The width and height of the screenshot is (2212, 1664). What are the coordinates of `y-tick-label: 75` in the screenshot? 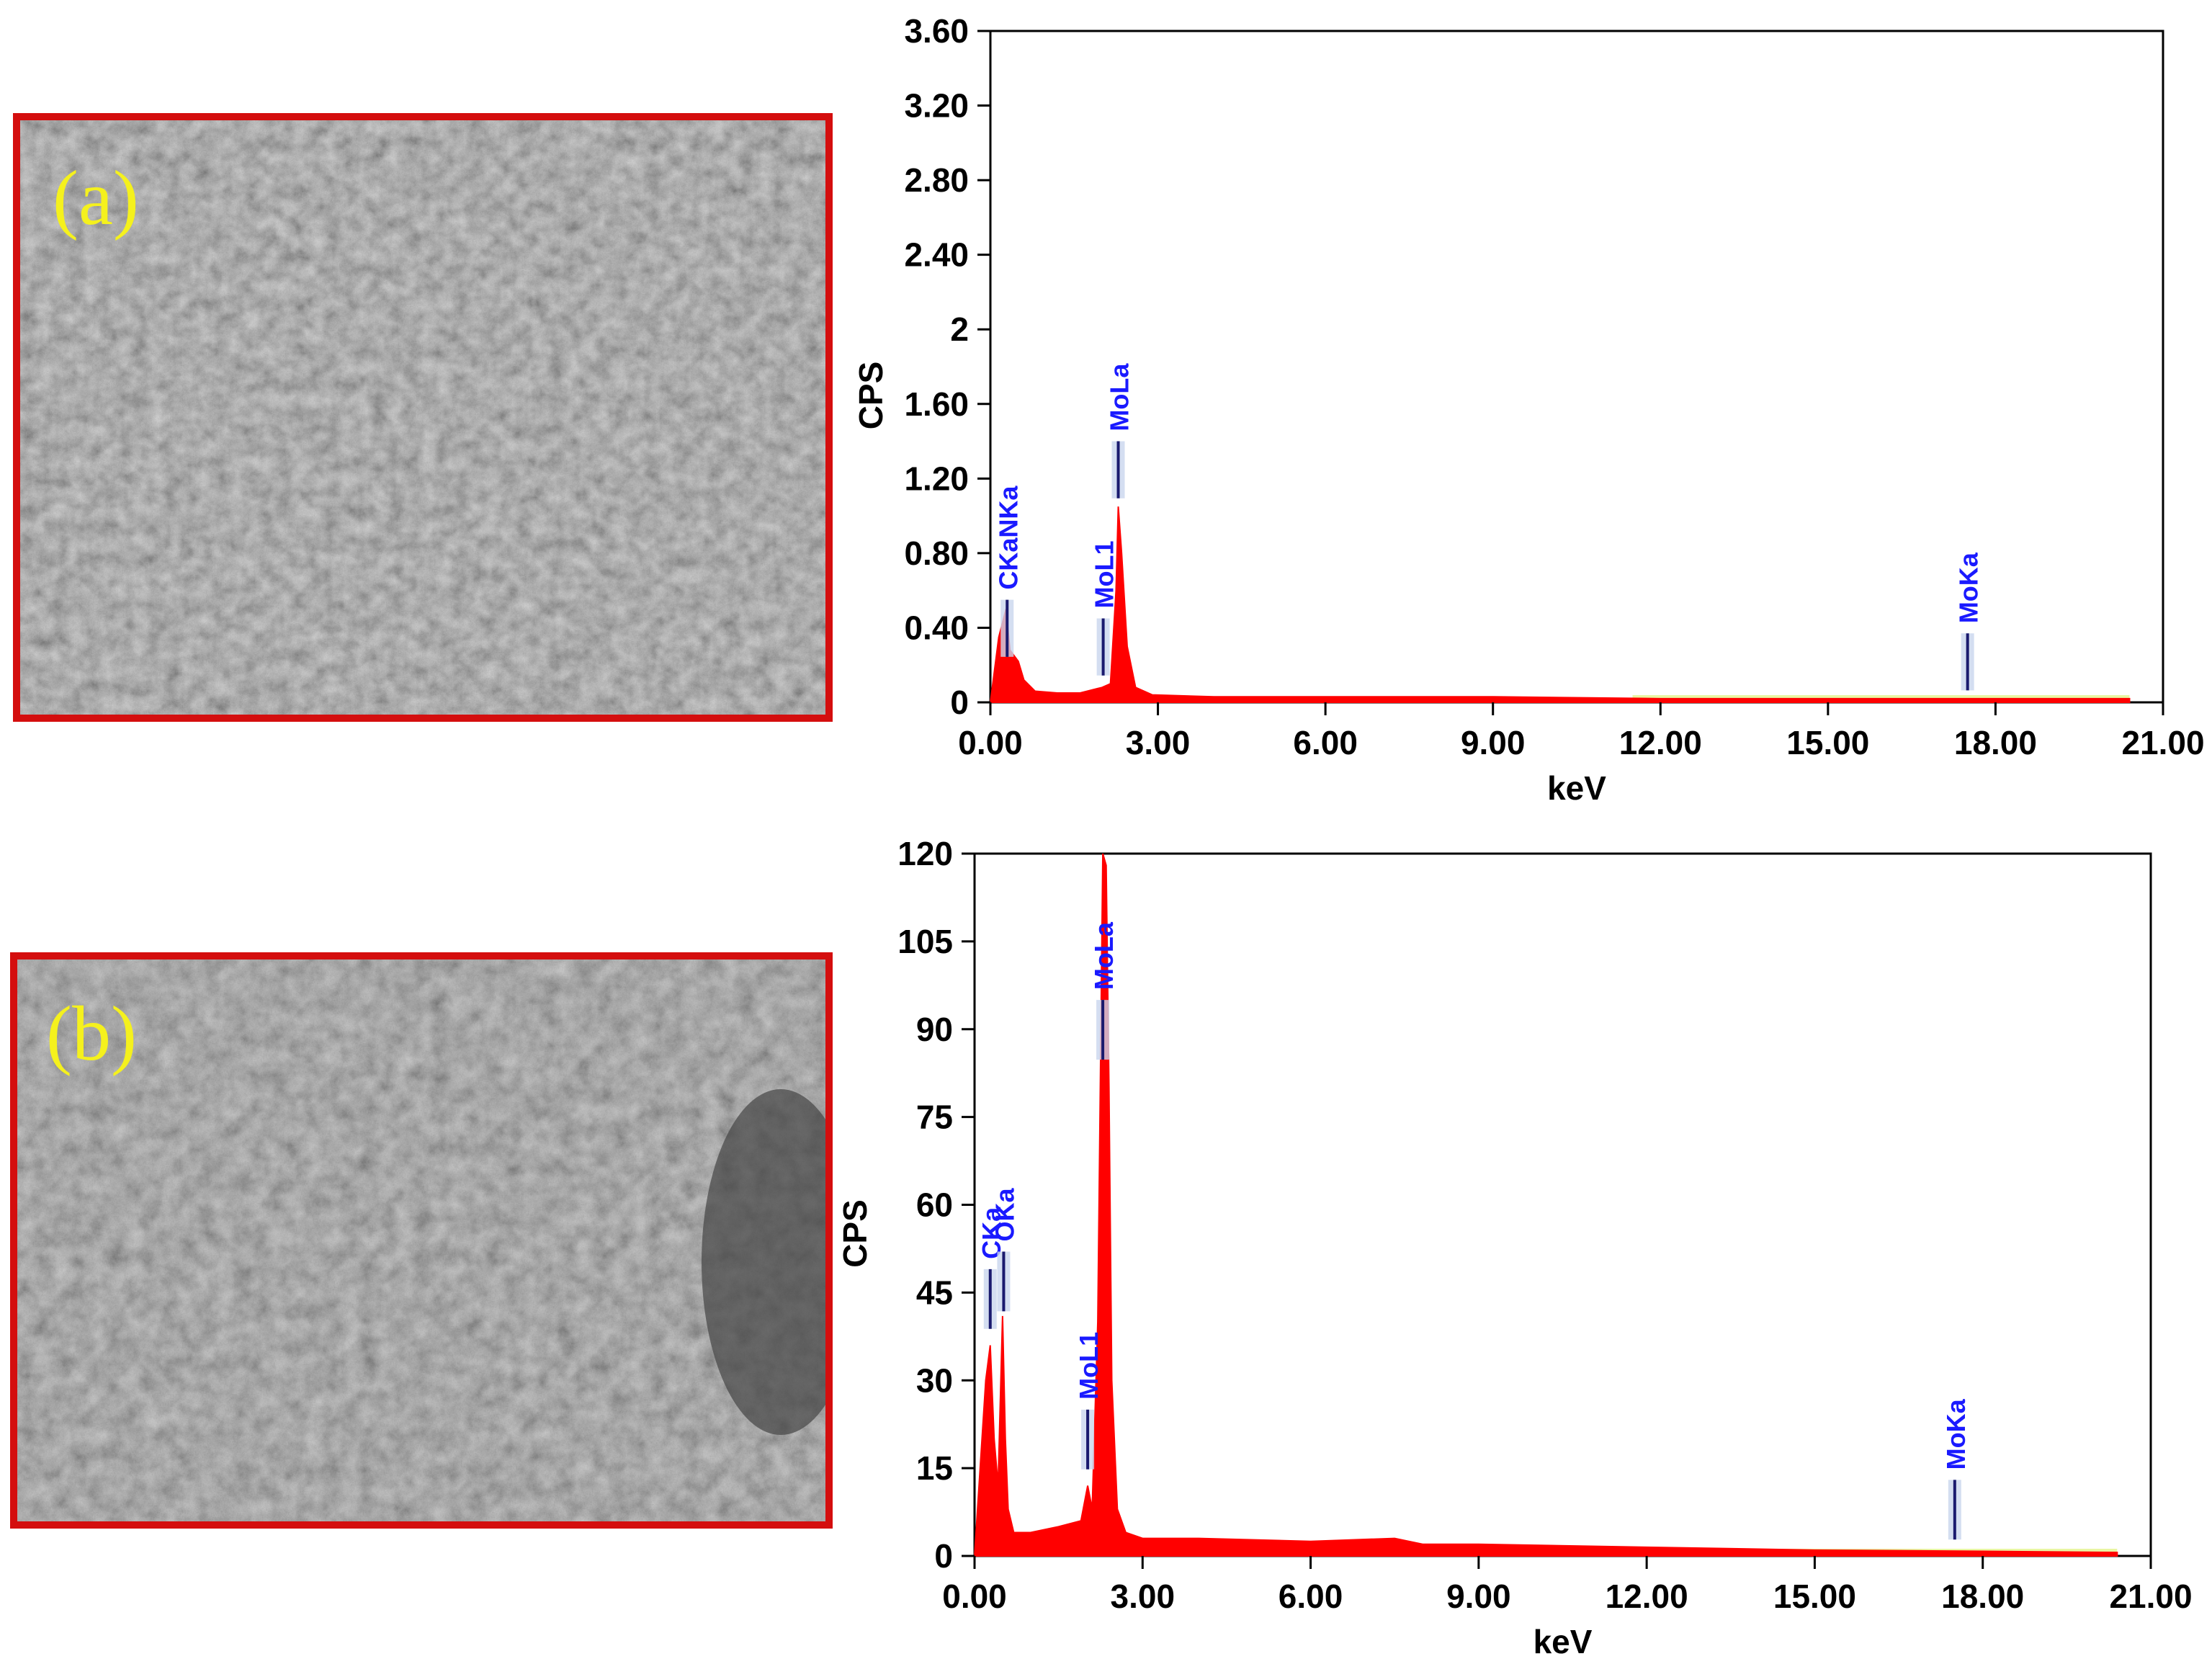 It's located at (934, 1117).